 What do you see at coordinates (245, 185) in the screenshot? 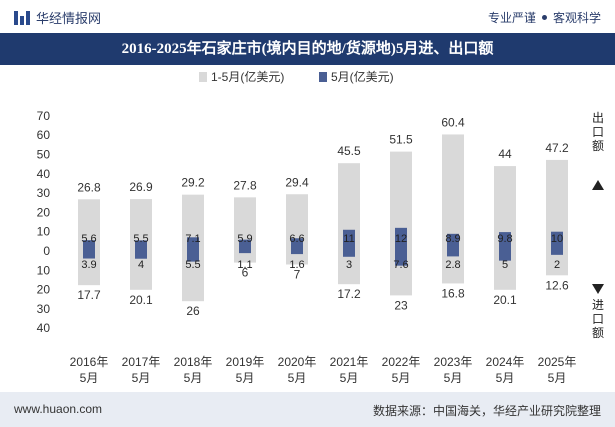
I see `label-1-5-export: 27.8` at bounding box center [245, 185].